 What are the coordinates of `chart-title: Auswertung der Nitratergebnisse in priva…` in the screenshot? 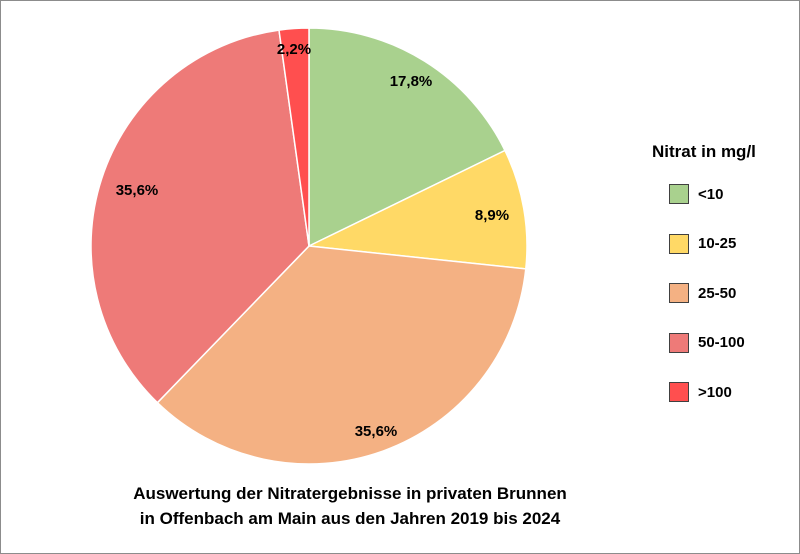 It's located at (350, 506).